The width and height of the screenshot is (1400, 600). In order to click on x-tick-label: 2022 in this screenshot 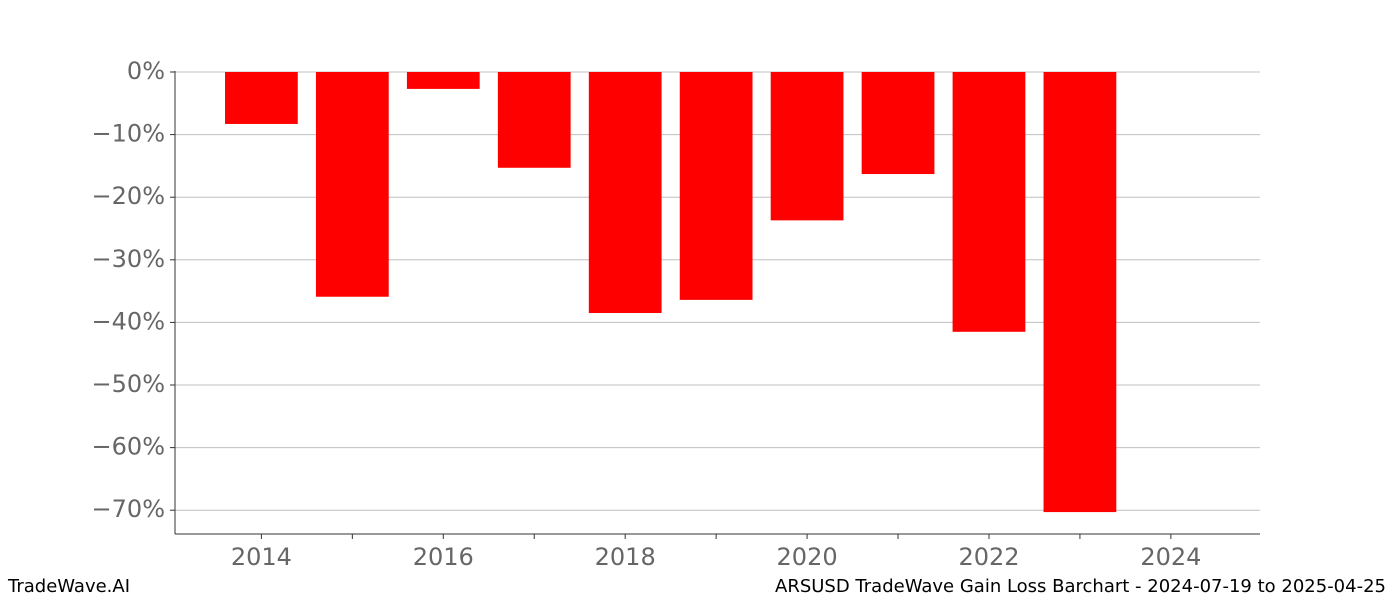, I will do `click(988, 557)`.